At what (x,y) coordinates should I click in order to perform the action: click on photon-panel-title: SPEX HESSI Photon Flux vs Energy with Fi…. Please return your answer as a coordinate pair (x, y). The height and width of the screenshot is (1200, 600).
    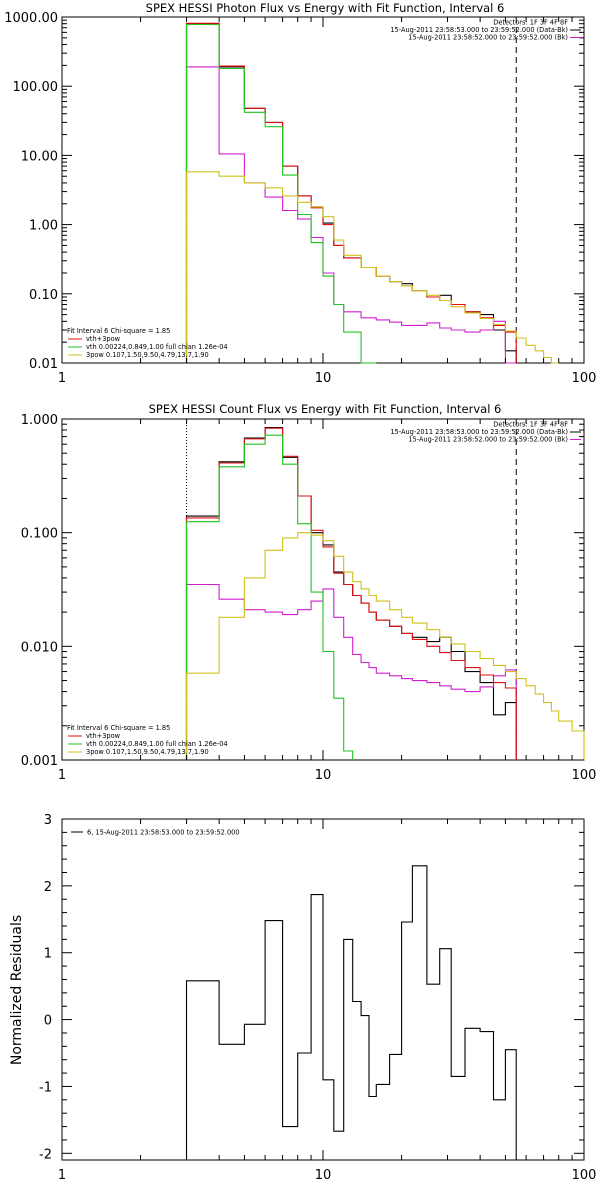
    Looking at the image, I should click on (325, 8).